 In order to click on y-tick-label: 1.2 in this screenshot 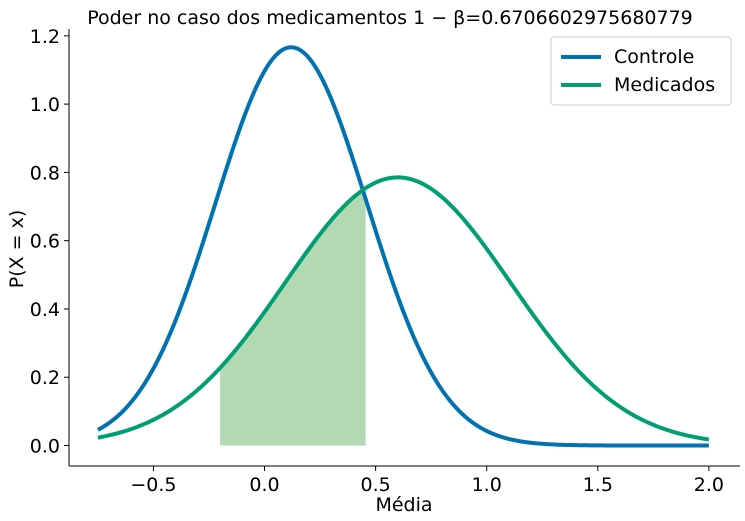, I will do `click(45, 37)`.